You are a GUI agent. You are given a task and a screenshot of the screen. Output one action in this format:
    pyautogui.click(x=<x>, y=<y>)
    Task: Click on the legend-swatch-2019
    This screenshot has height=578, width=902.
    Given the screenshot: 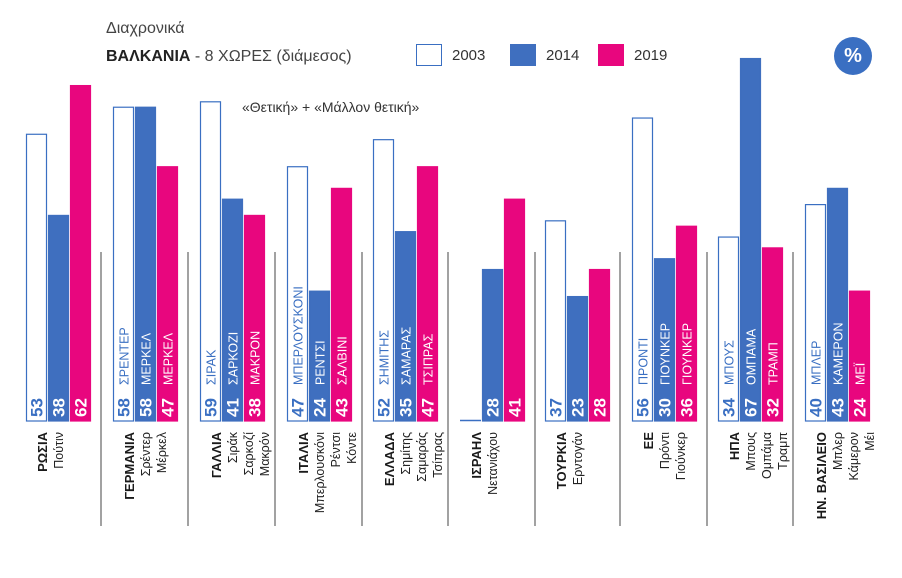 What is the action you would take?
    pyautogui.click(x=611, y=55)
    